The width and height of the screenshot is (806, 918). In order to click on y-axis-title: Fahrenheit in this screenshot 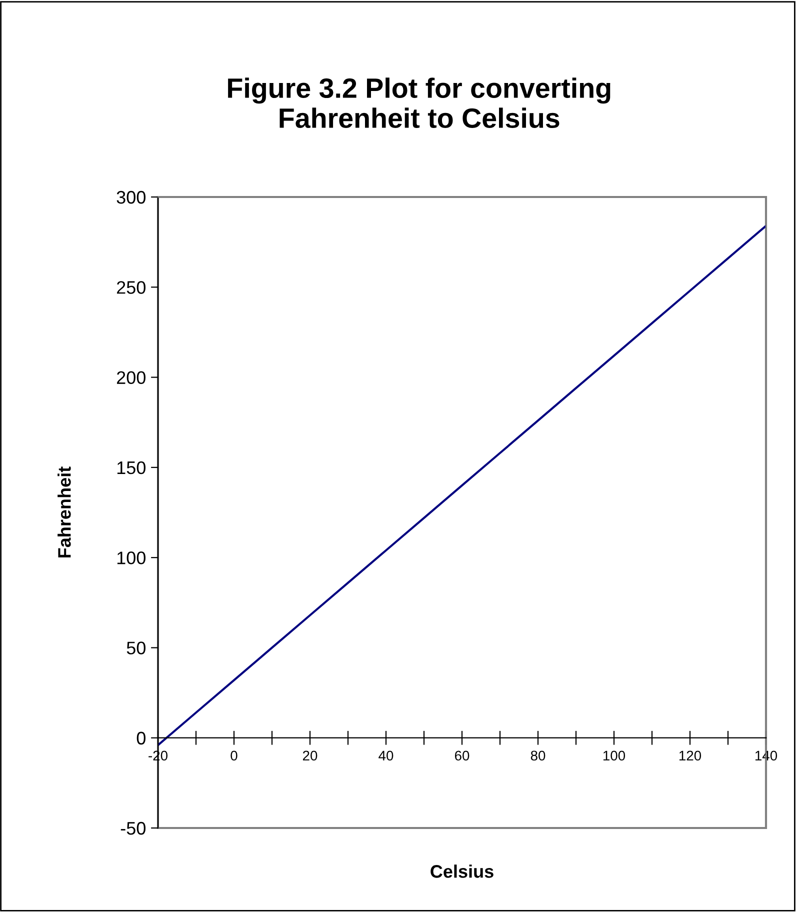, I will do `click(64, 512)`.